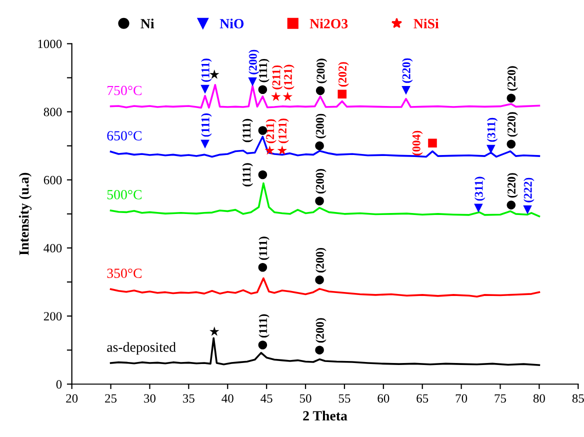 Image resolution: width=584 pixels, height=437 pixels. Describe the element at coordinates (306, 398) in the screenshot. I see `x-tick-label: 50` at that location.